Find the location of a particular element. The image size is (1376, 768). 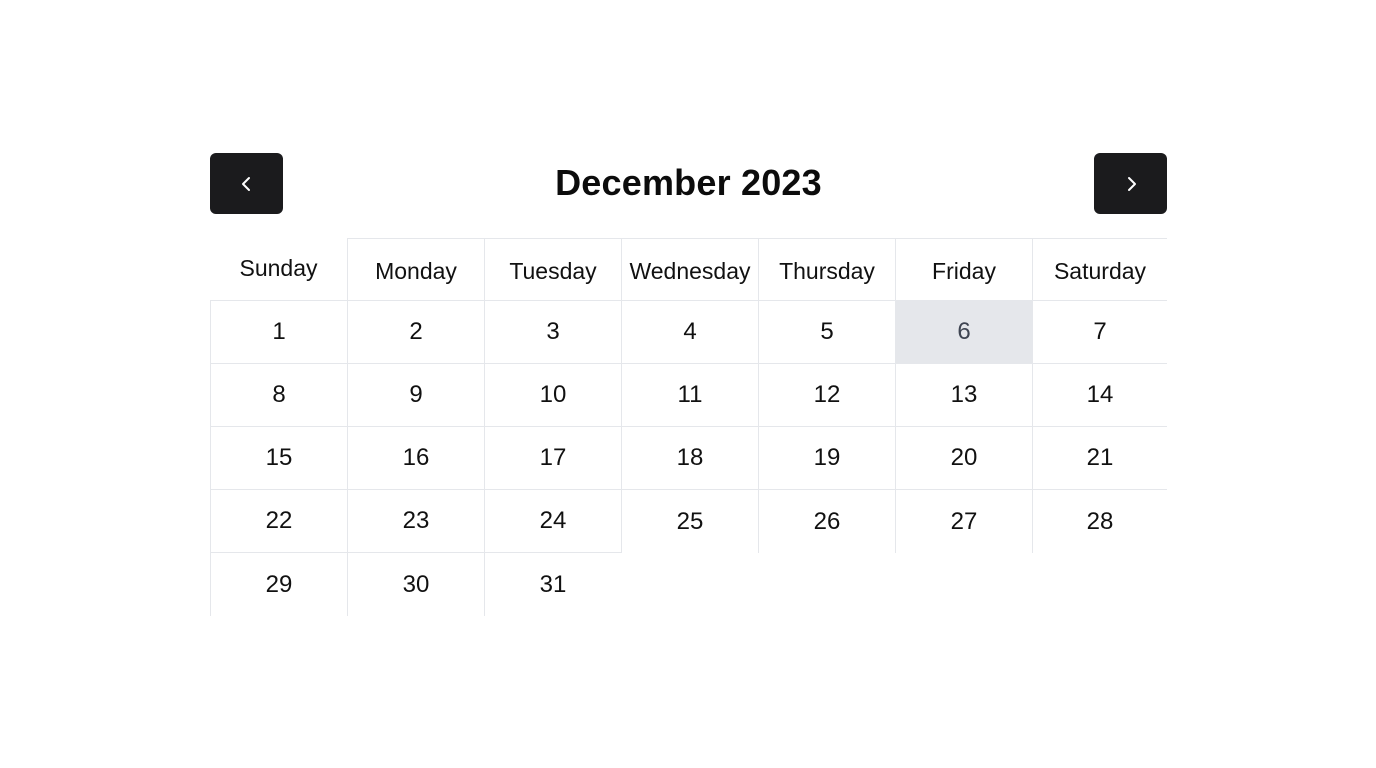

week-row: 22 23 24 25 26 27 28 is located at coordinates (688, 521).